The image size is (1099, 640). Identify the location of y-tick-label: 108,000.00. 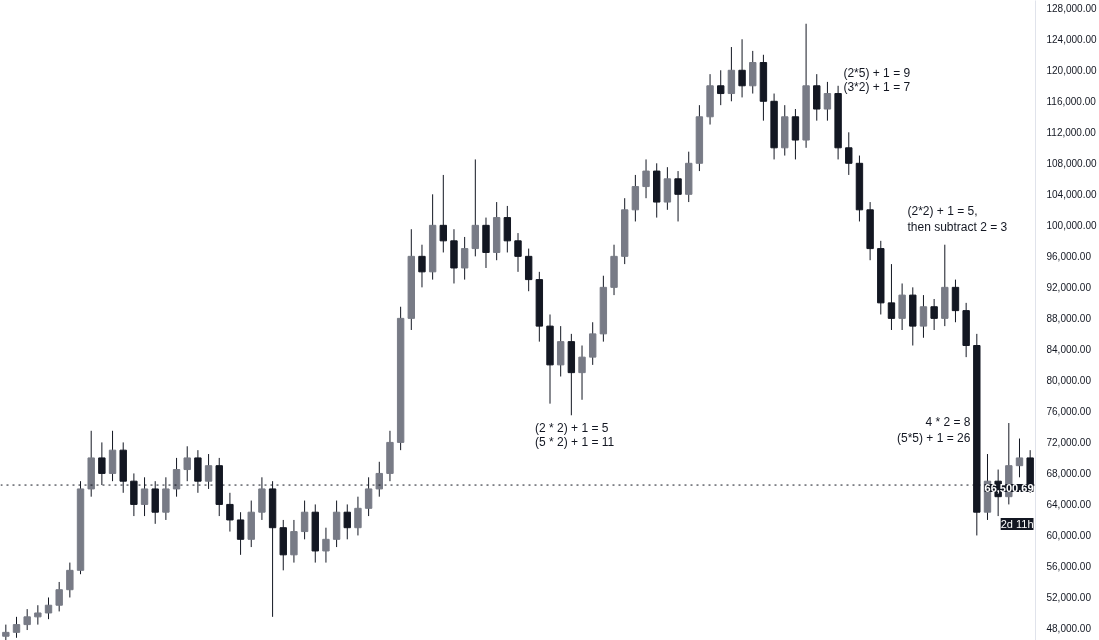
(1071, 164).